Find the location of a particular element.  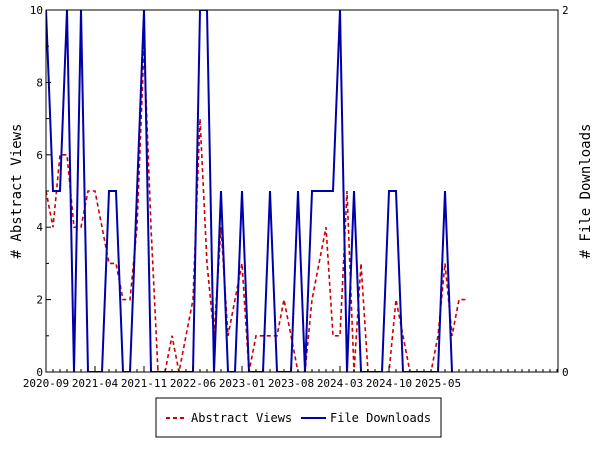

x-tick-label: 2021-11 is located at coordinates (144, 383).